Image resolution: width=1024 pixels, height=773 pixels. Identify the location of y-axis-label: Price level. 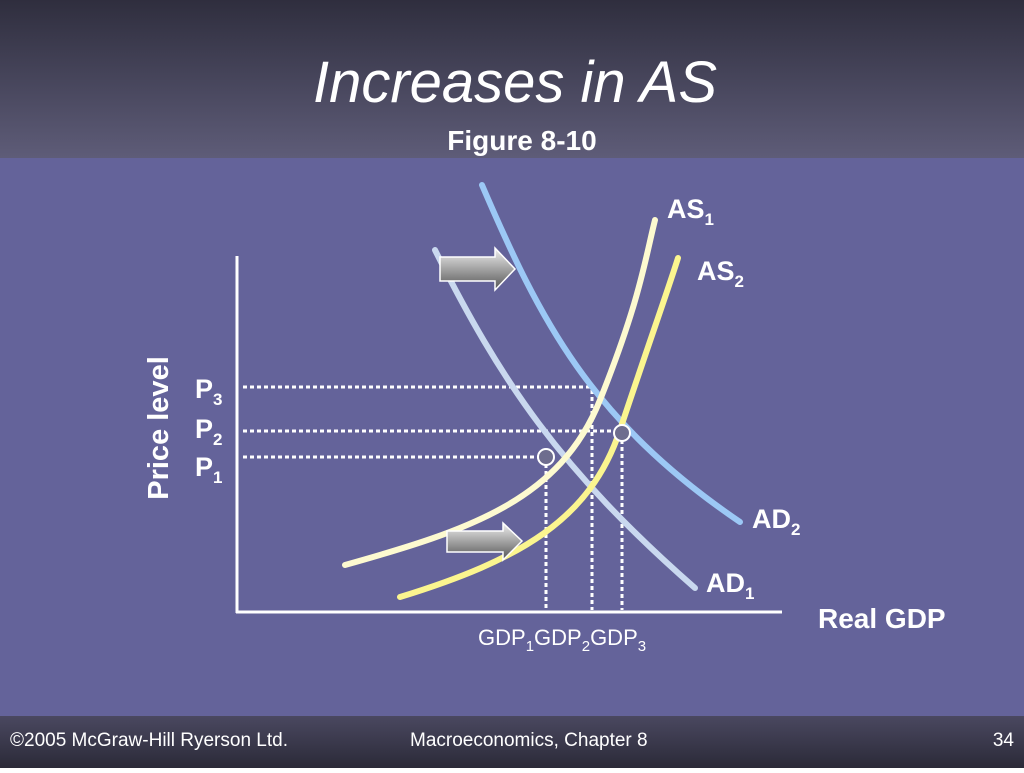
(159, 428).